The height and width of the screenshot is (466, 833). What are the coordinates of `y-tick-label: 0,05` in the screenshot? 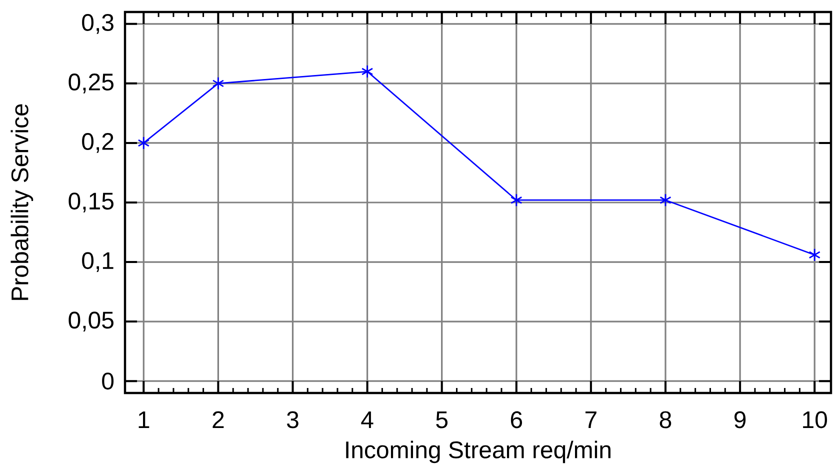 It's located at (91, 322).